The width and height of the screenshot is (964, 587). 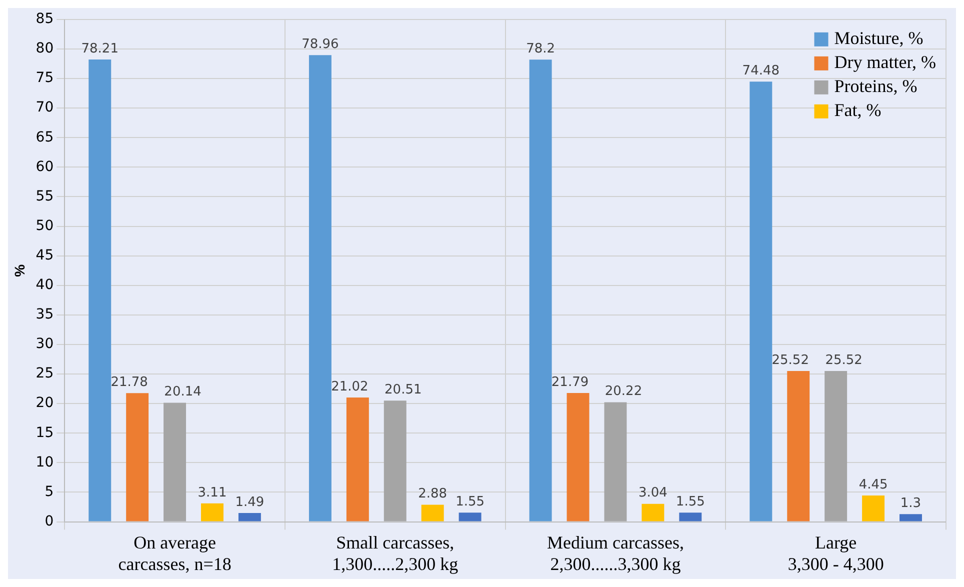 I want to click on y-tick-label: 0, so click(x=49, y=521).